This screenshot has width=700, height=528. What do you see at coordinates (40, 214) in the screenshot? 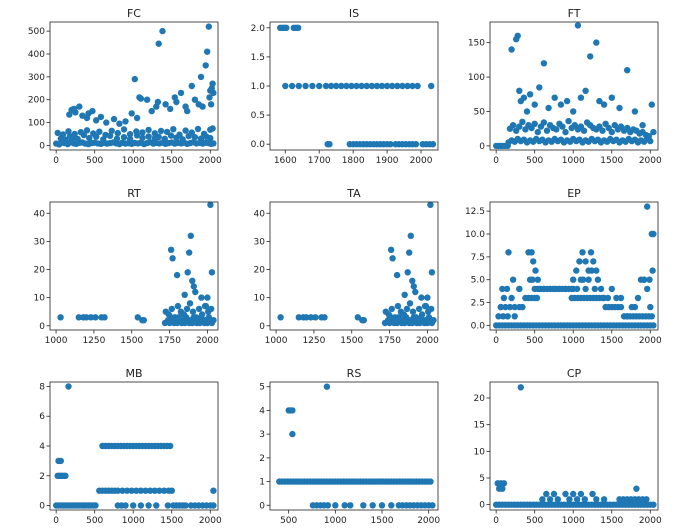
I see `y-tick-label: 40` at bounding box center [40, 214].